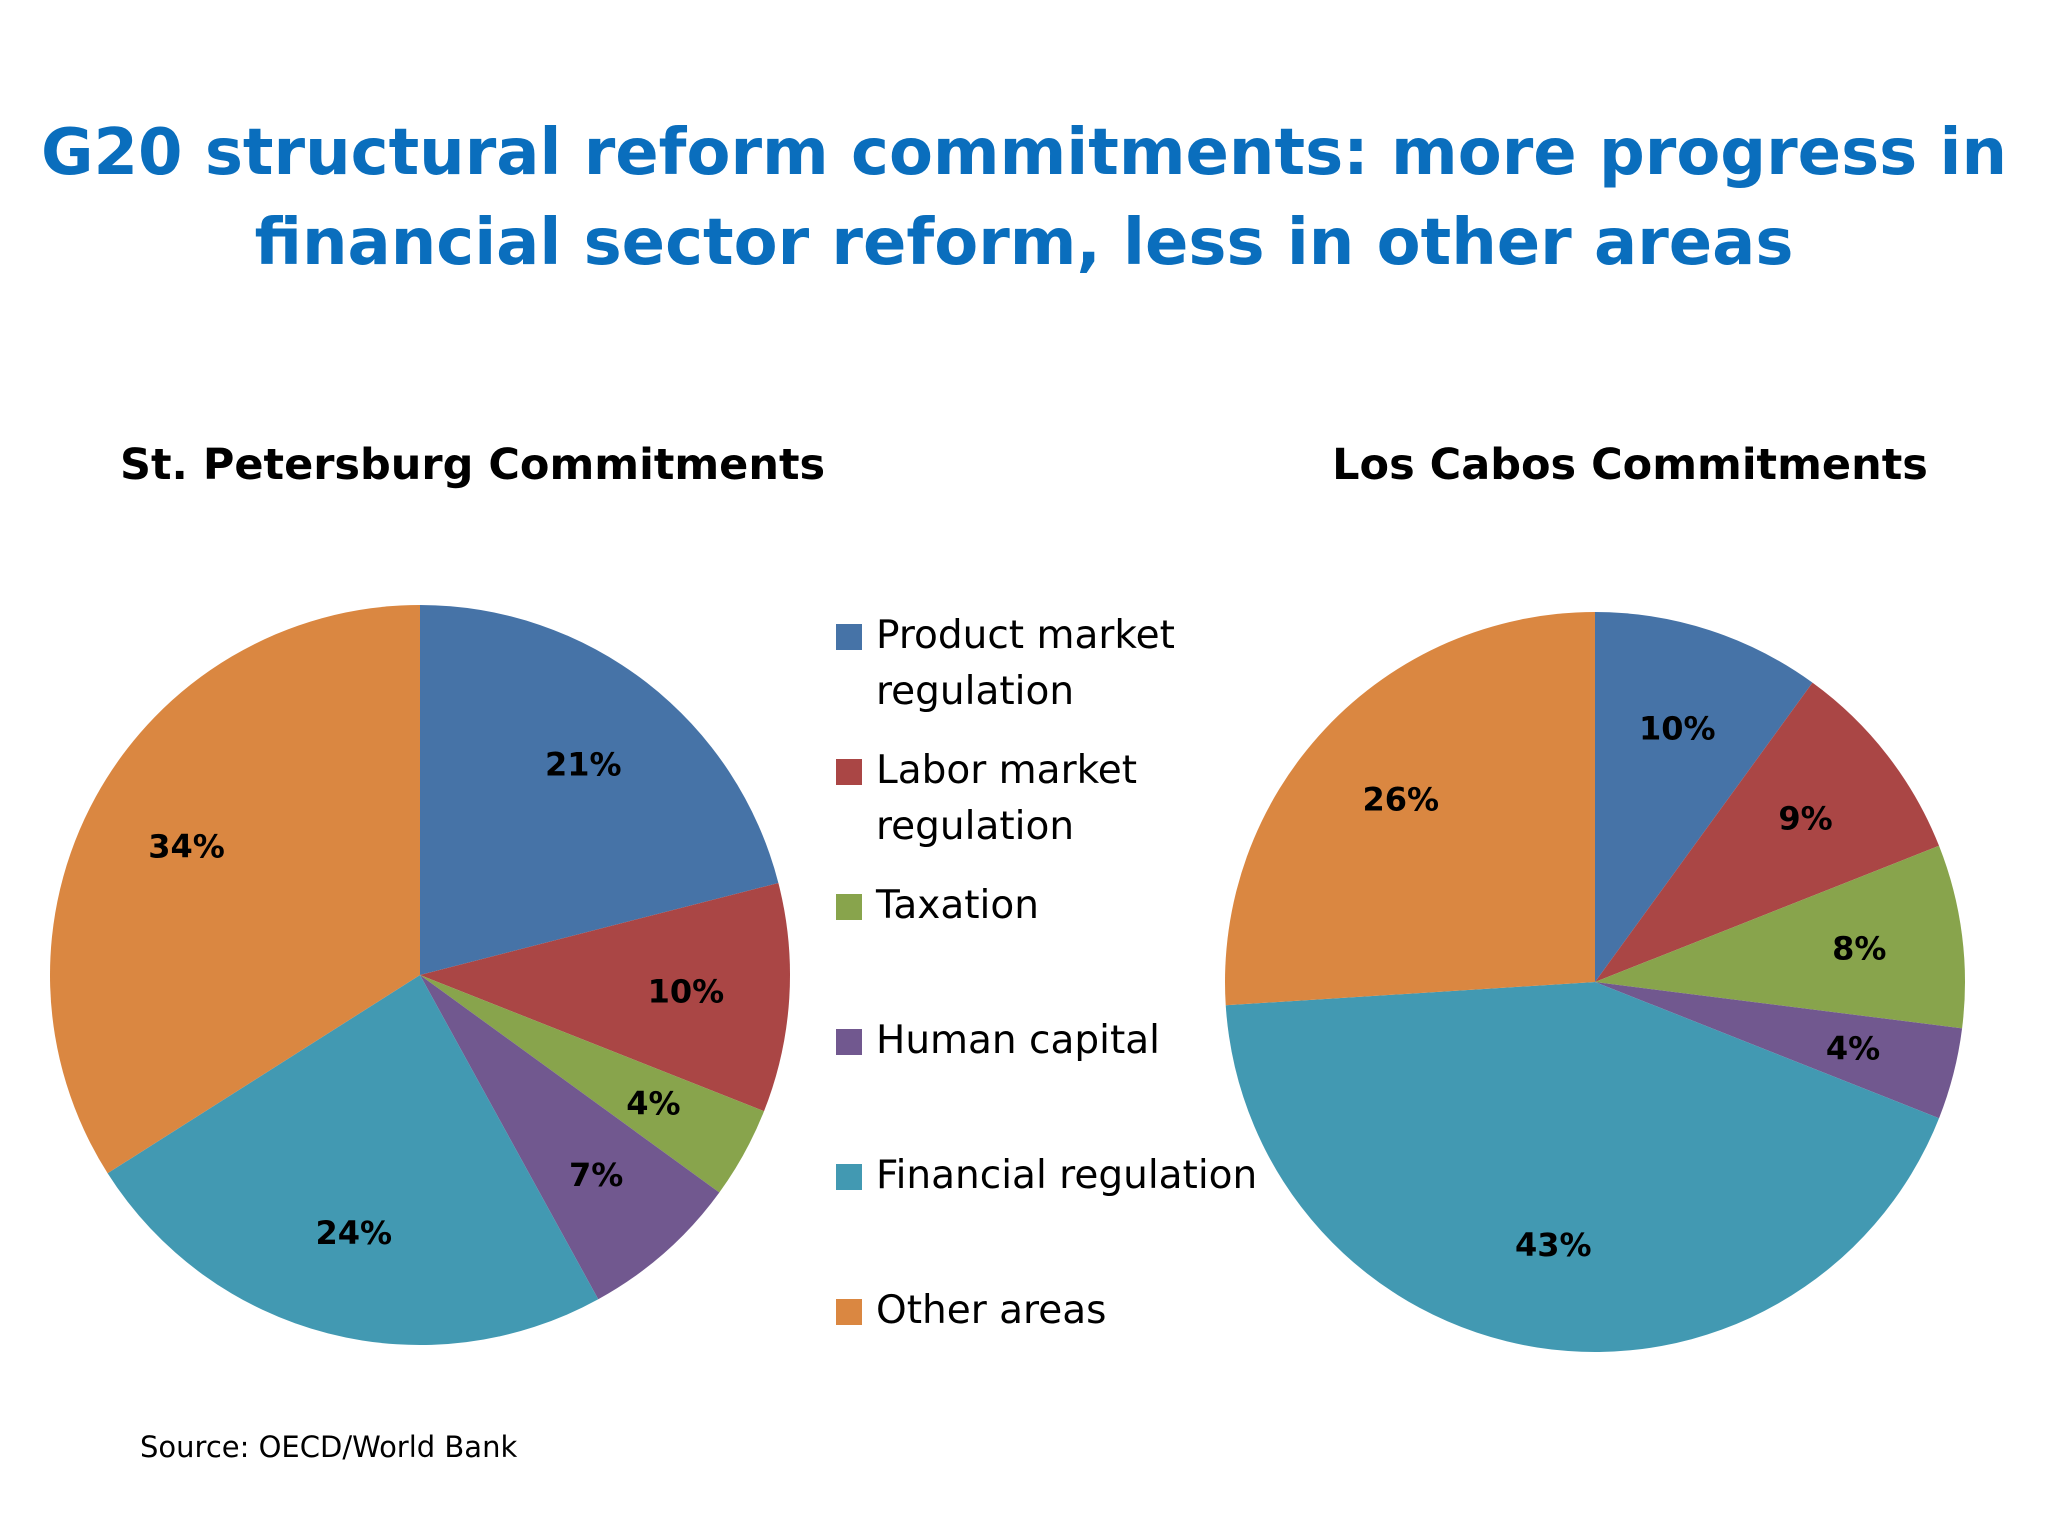 Image resolution: width=2048 pixels, height=1536 pixels. What do you see at coordinates (686, 992) in the screenshot?
I see `pie-label-st-petersburg-labor-market: 10%` at bounding box center [686, 992].